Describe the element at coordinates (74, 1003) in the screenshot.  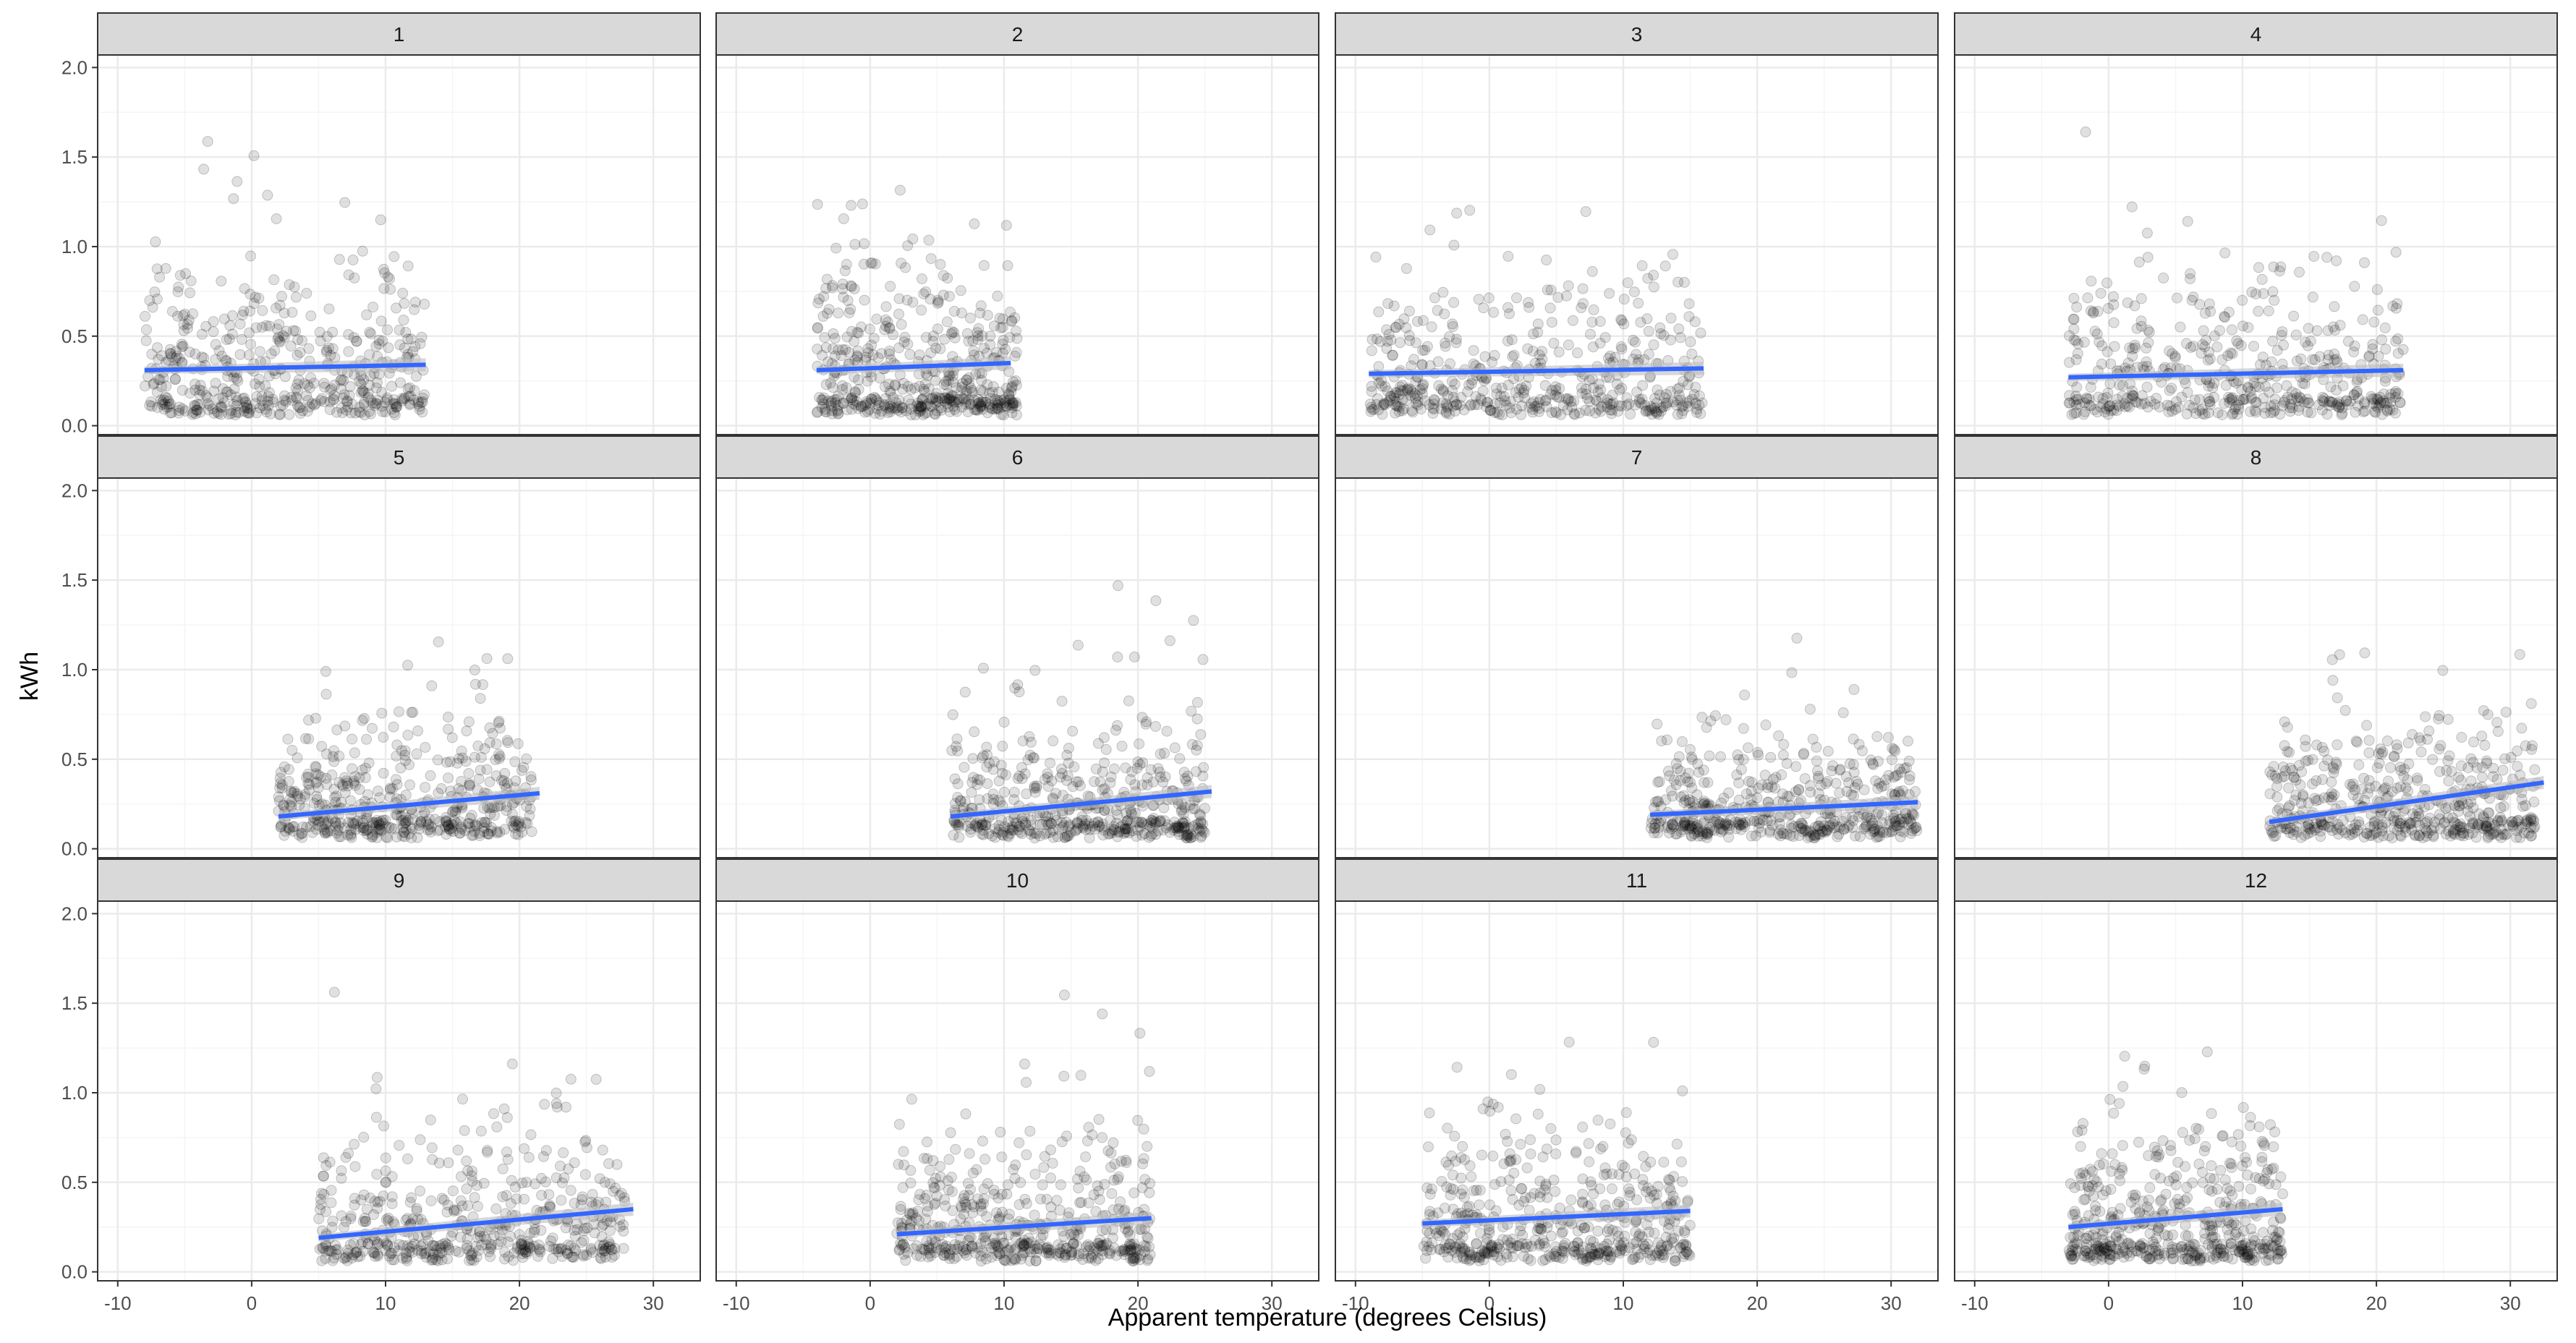
I see `y-tick-label: 1.5` at that location.